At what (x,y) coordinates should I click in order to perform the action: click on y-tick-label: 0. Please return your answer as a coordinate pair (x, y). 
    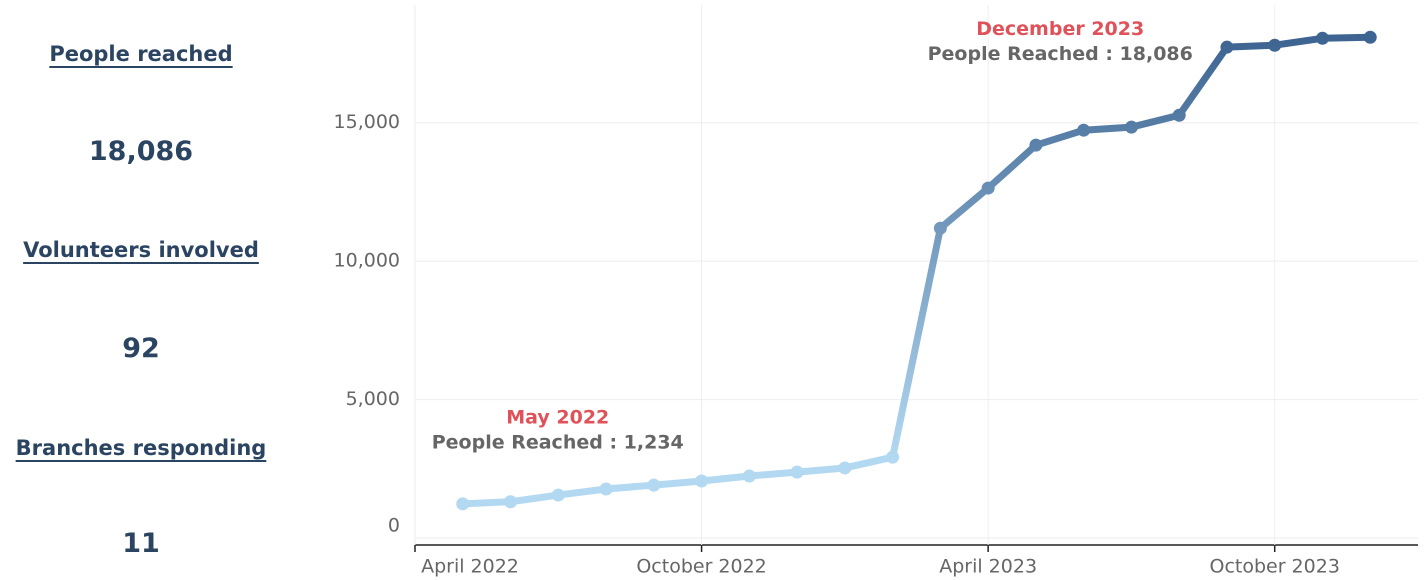
    Looking at the image, I should click on (394, 526).